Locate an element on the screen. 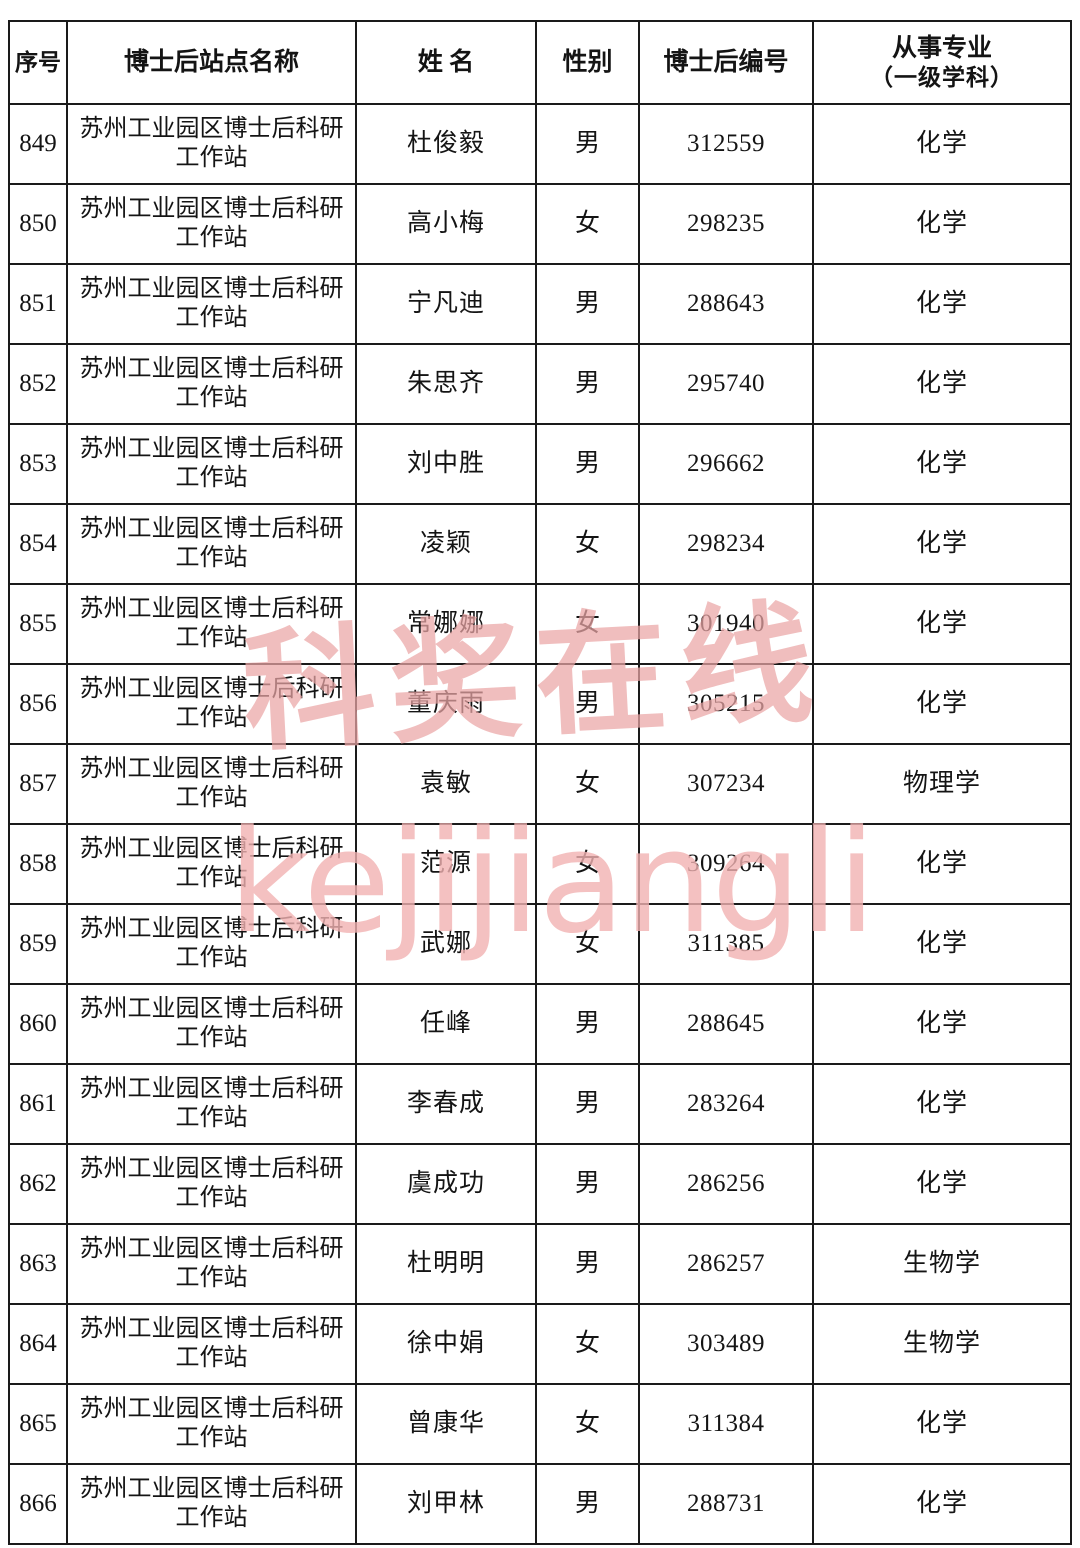  cell-name: 曾康华 is located at coordinates (446, 1424).